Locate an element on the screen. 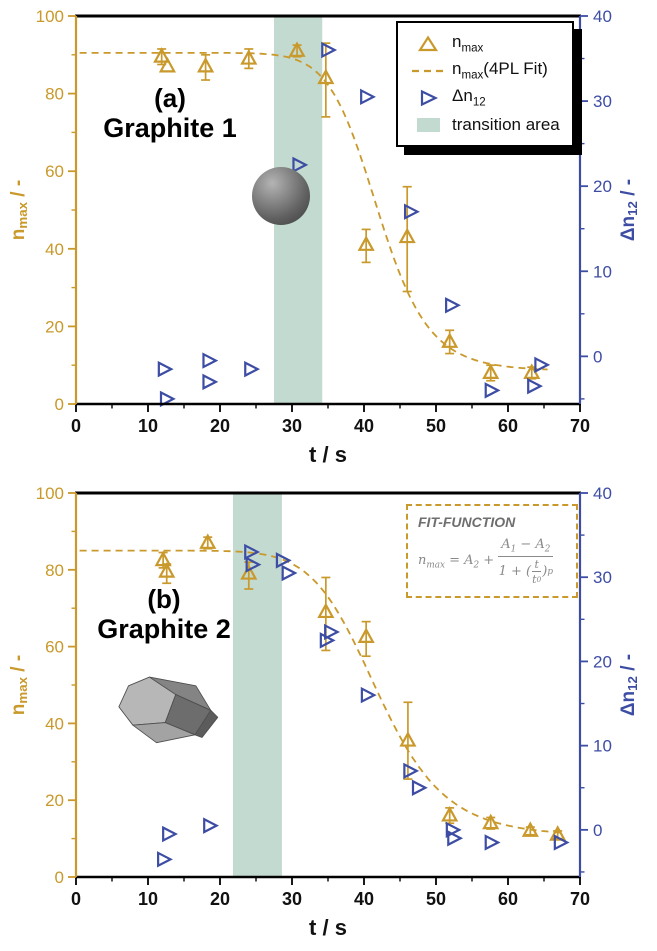 The width and height of the screenshot is (657, 951). formula-numerator: A1 − A2 is located at coordinates (526, 547).